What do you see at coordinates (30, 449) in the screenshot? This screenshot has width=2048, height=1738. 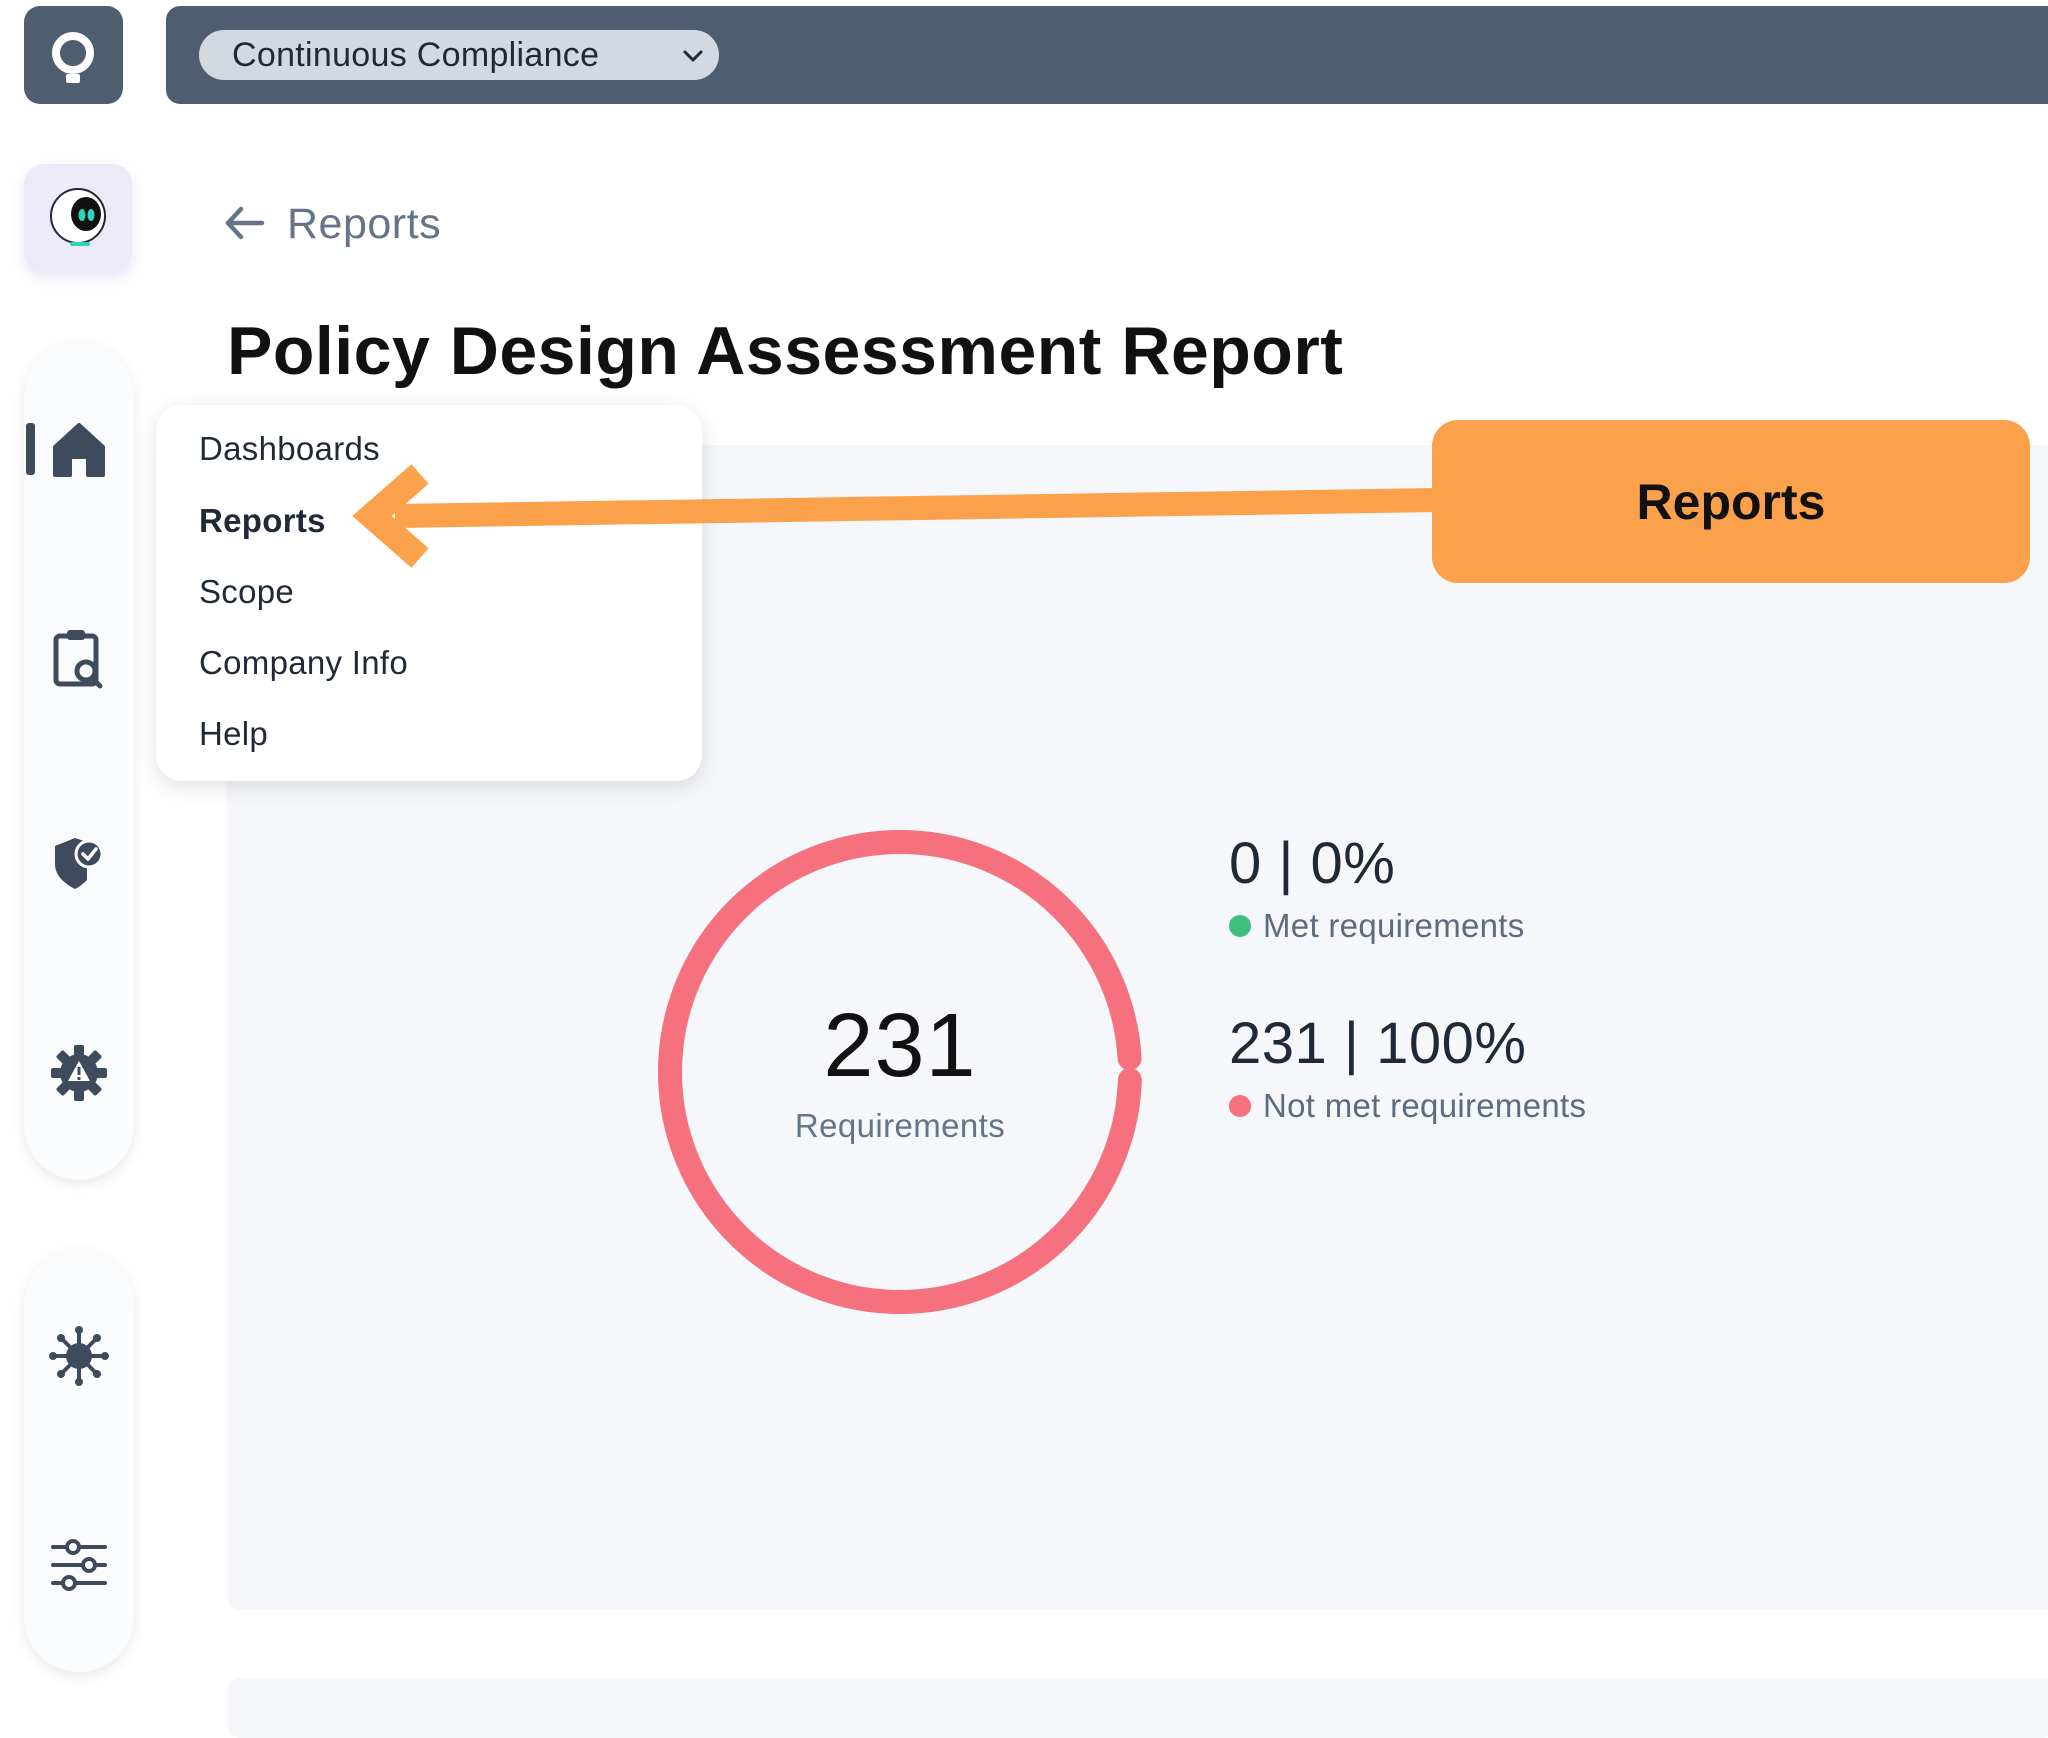 I see `active-nav-indicator` at bounding box center [30, 449].